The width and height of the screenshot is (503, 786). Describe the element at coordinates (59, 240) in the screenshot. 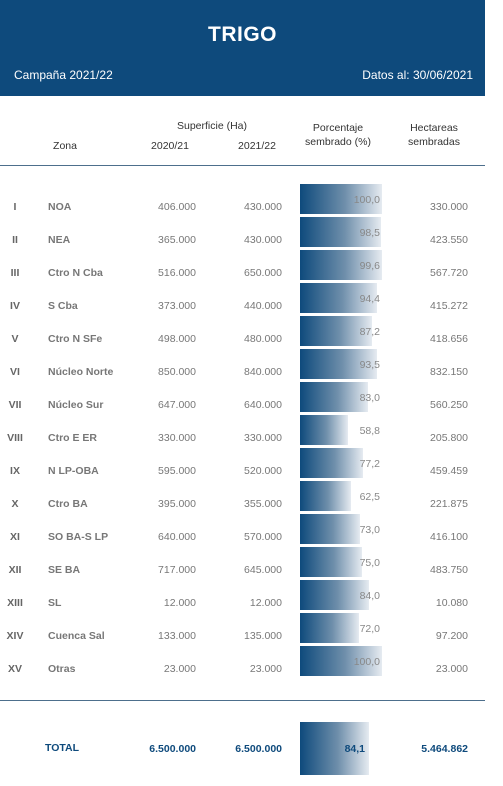

I see `zone-name: NEA` at that location.